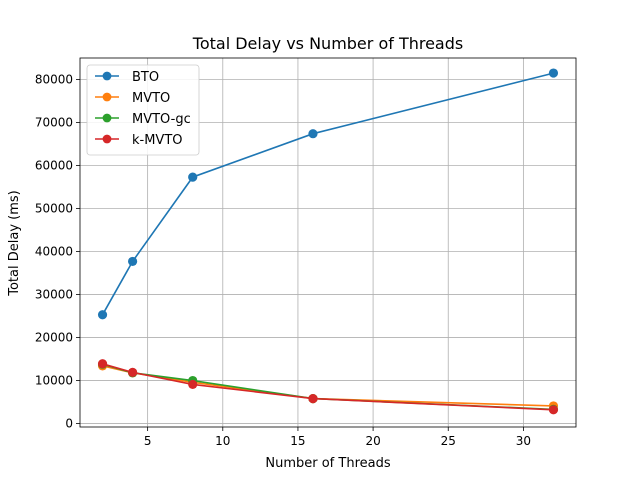  Describe the element at coordinates (107, 97) in the screenshot. I see `legend-marker-mvto` at that location.